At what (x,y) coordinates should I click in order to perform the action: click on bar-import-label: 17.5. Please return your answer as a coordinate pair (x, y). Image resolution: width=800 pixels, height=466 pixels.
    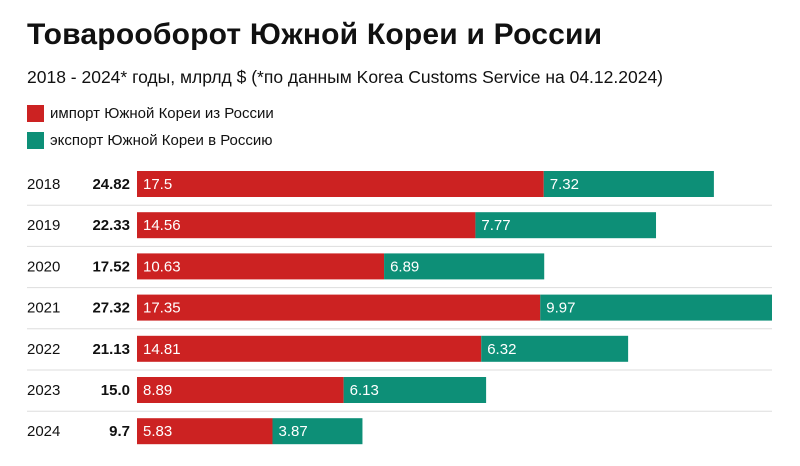
    Looking at the image, I should click on (157, 184).